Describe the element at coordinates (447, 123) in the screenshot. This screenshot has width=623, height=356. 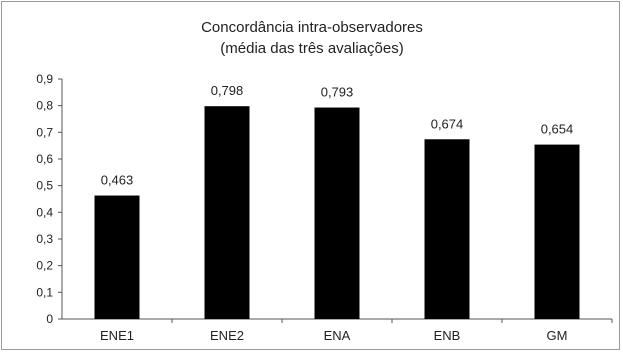
I see `data-label: 0,674` at that location.